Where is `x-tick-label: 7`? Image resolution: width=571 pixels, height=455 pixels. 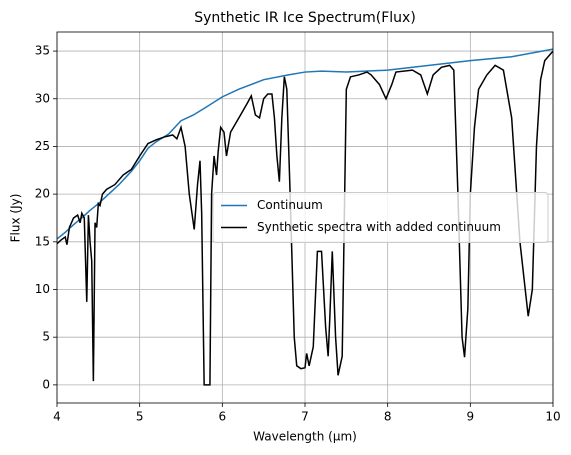
x-tick-label: 7 is located at coordinates (305, 417).